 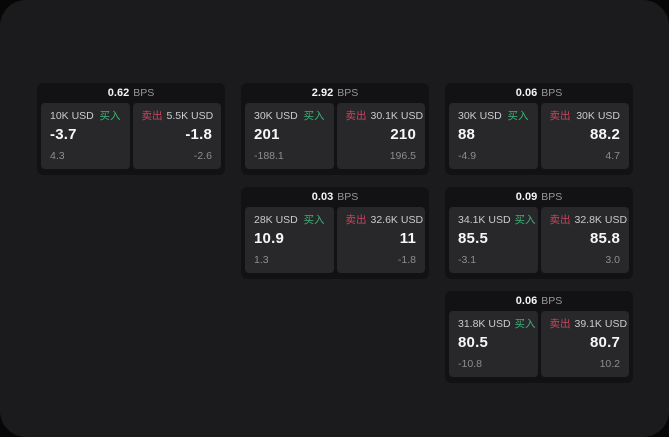 I want to click on sell-price: 11, so click(x=407, y=238).